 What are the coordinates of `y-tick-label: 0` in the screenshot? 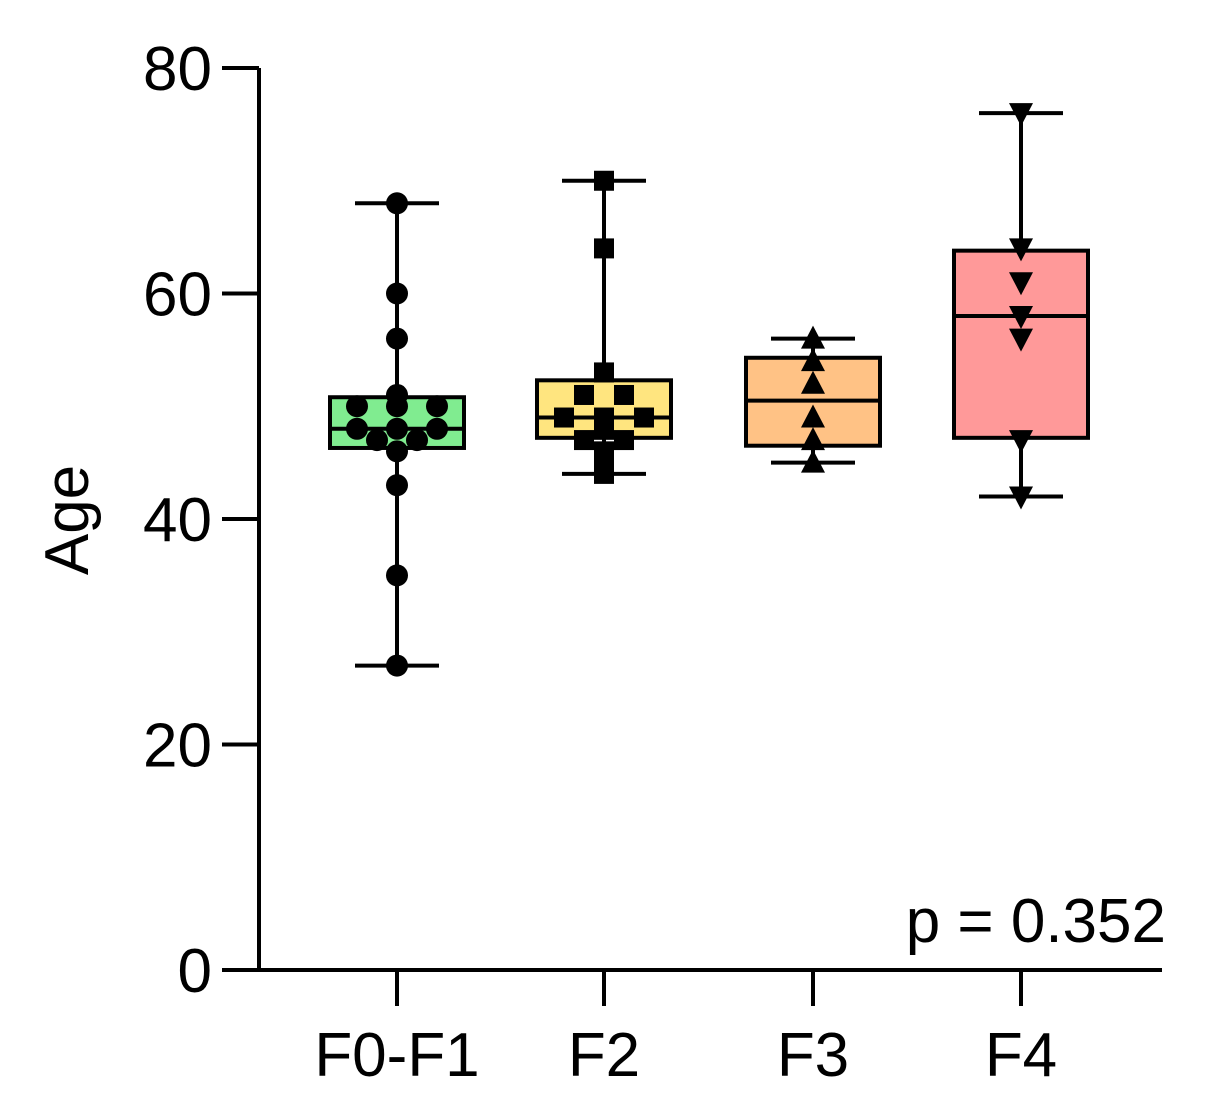 It's located at (195, 971).